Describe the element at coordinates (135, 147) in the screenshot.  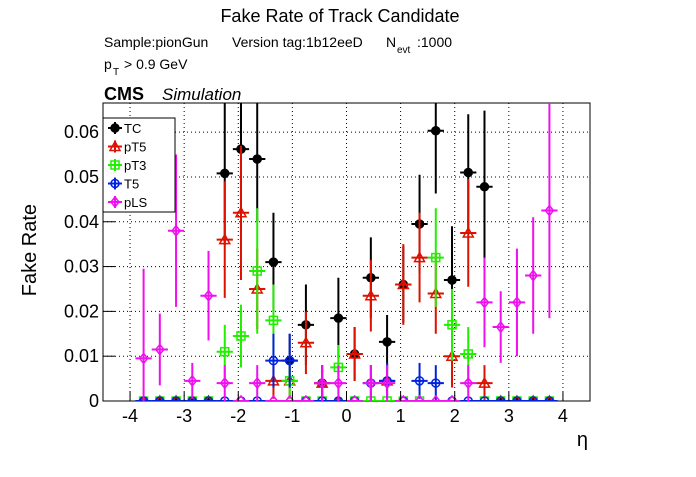
I see `legend-label: pT5` at that location.